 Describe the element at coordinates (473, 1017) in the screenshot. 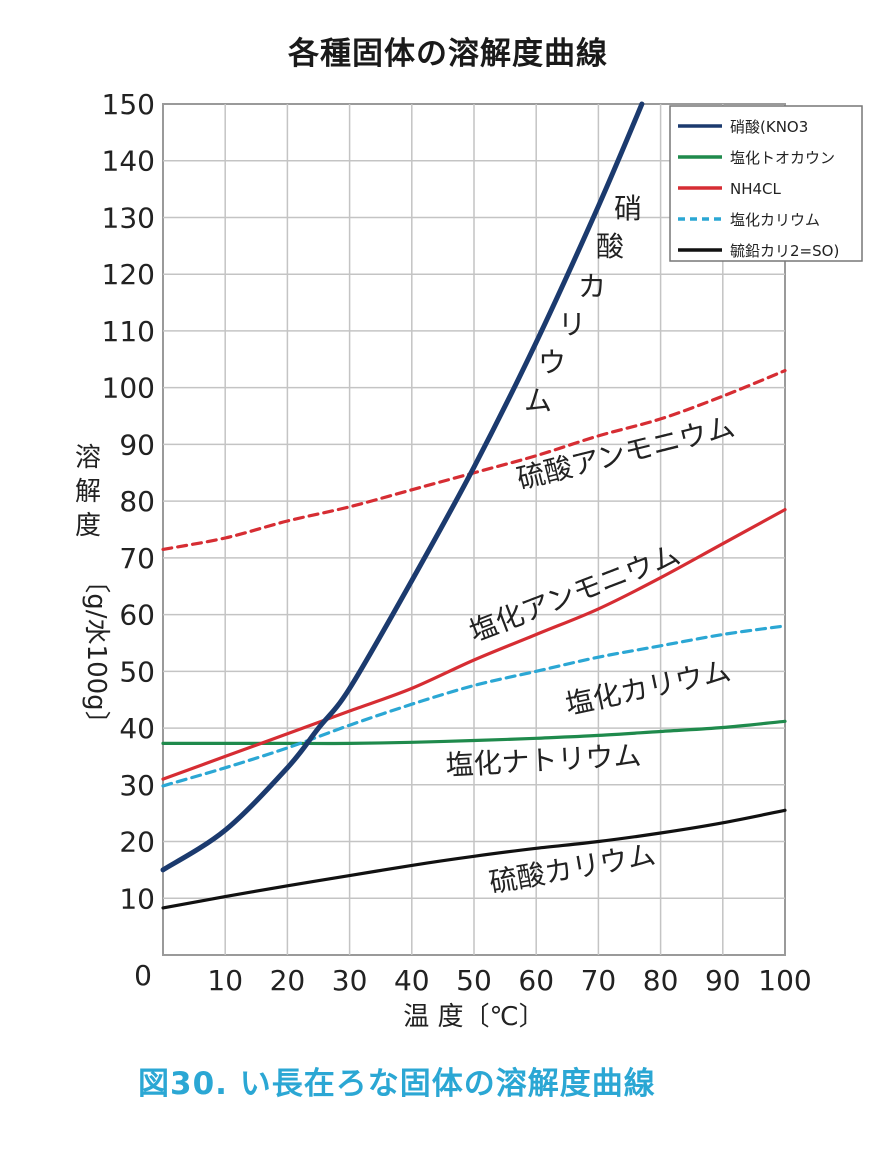

I see `x-axis-label: 温 度〔℃〕` at that location.